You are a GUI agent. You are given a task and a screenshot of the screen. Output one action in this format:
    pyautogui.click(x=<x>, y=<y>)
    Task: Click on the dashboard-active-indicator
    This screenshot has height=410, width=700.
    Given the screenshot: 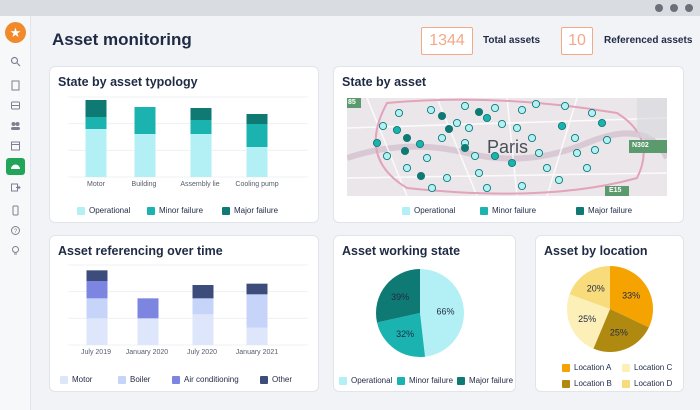 What is the action you would take?
    pyautogui.click(x=15, y=166)
    